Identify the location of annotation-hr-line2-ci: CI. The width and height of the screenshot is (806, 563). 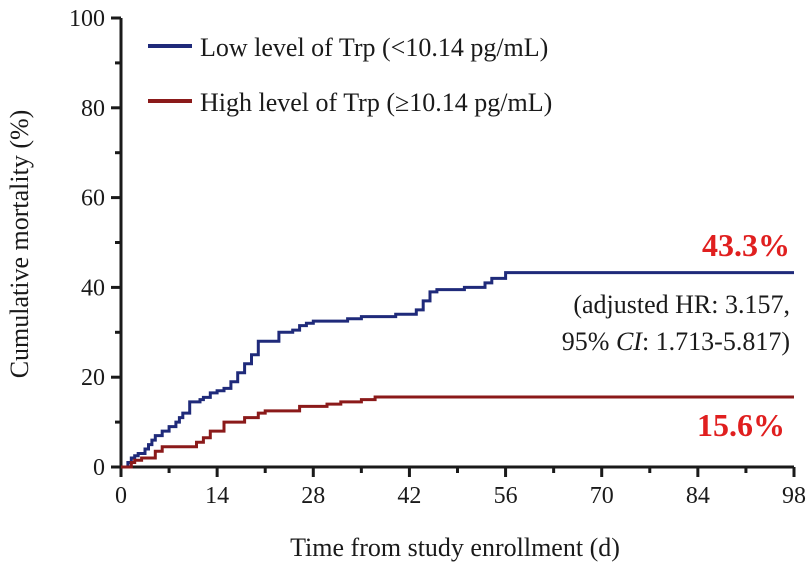
(629, 341).